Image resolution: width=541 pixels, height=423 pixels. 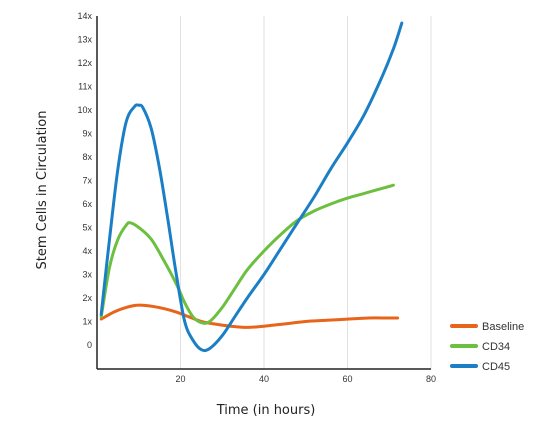 What do you see at coordinates (87, 275) in the screenshot?
I see `y-tick-label: 3x` at bounding box center [87, 275].